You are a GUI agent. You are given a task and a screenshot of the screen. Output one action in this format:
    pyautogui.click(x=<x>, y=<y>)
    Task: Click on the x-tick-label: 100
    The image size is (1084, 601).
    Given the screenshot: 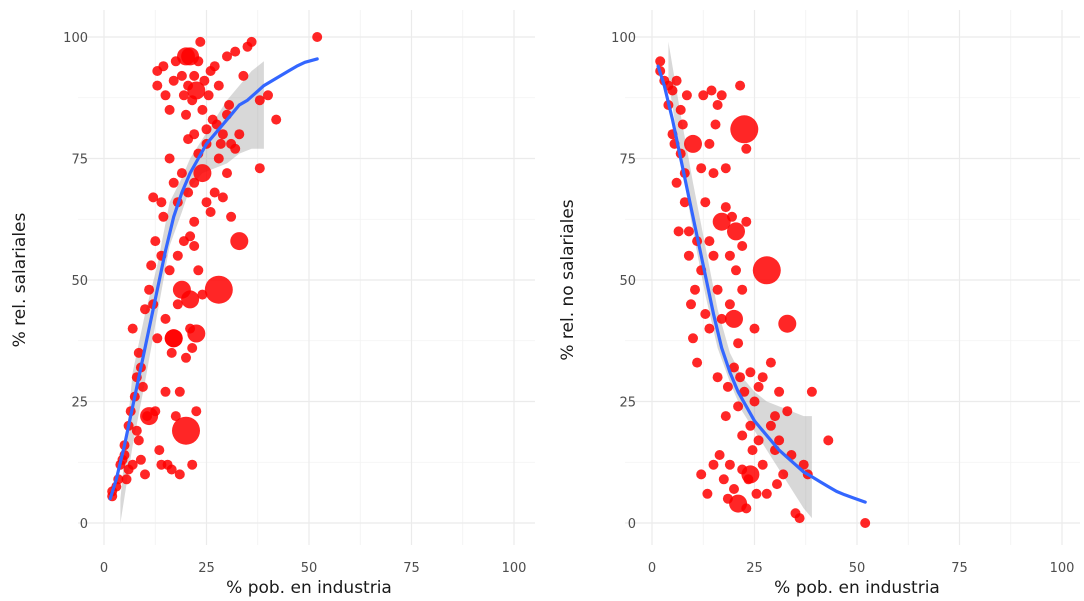 What is the action you would take?
    pyautogui.click(x=1062, y=568)
    